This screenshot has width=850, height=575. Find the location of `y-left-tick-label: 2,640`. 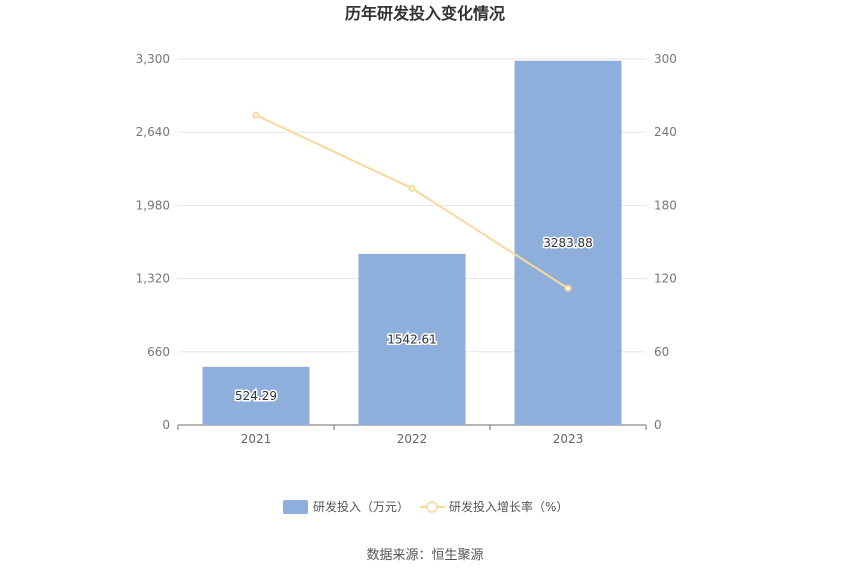

y-left-tick-label: 2,640 is located at coordinates (153, 132).